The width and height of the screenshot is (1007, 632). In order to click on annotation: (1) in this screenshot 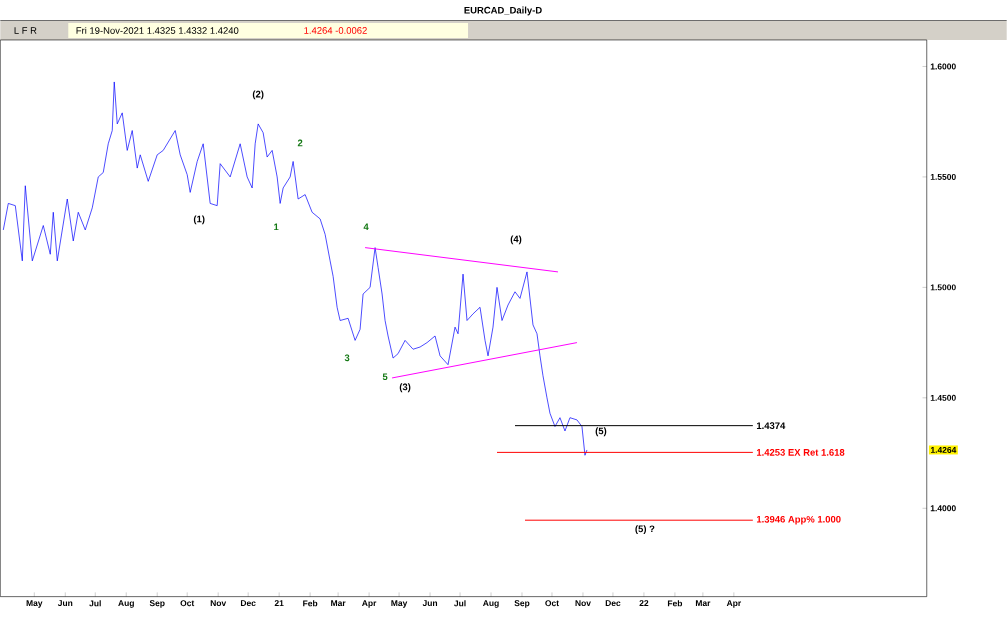, I will do `click(199, 220)`.